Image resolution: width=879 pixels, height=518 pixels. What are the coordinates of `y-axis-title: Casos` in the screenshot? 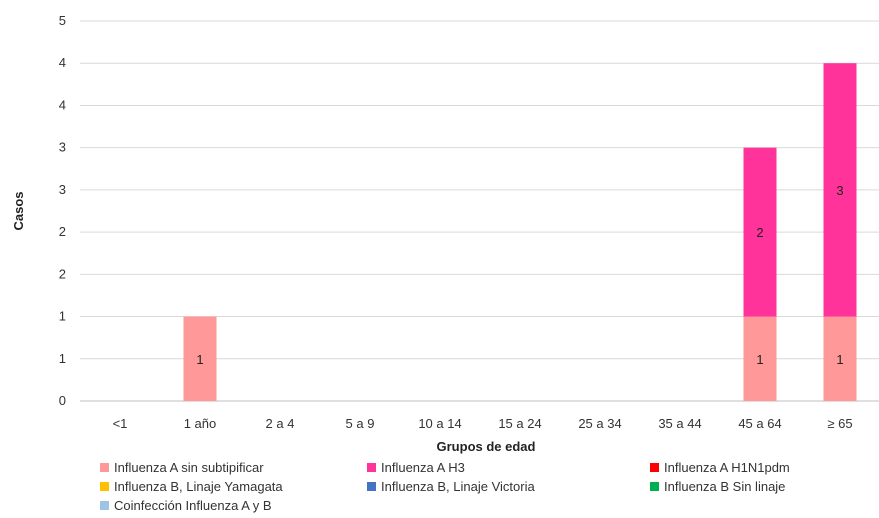 It's located at (18, 210).